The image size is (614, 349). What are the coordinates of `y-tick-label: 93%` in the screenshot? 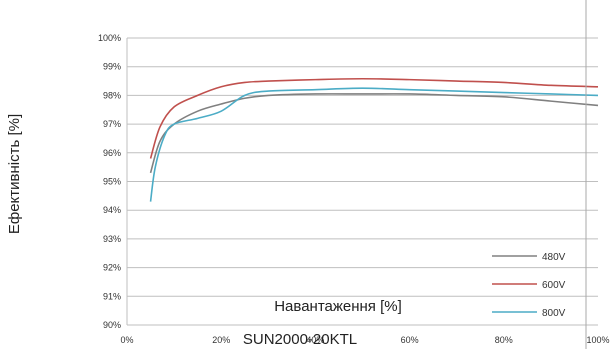 It's located at (112, 239).